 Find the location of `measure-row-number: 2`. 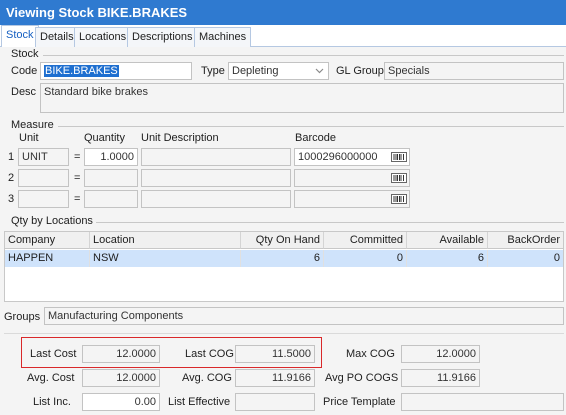

measure-row-number: 2 is located at coordinates (11, 178).